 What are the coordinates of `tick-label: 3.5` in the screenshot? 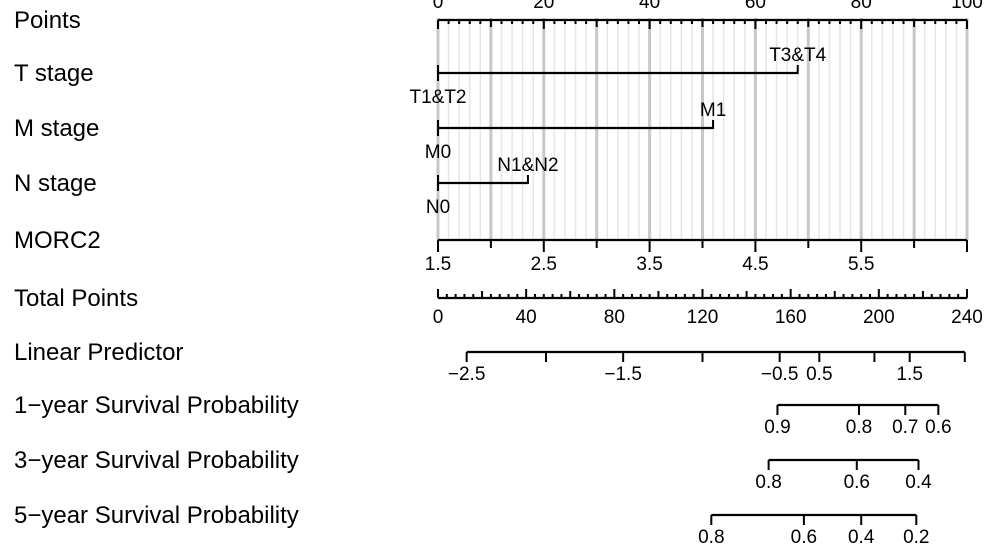 It's located at (649, 264).